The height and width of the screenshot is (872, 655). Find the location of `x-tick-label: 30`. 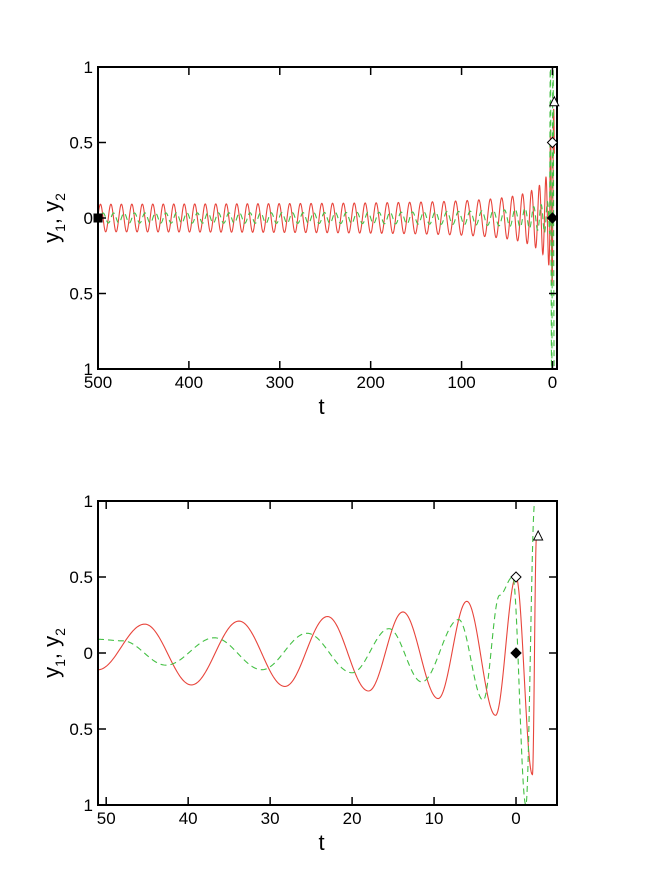

x-tick-label: 30 is located at coordinates (270, 818).